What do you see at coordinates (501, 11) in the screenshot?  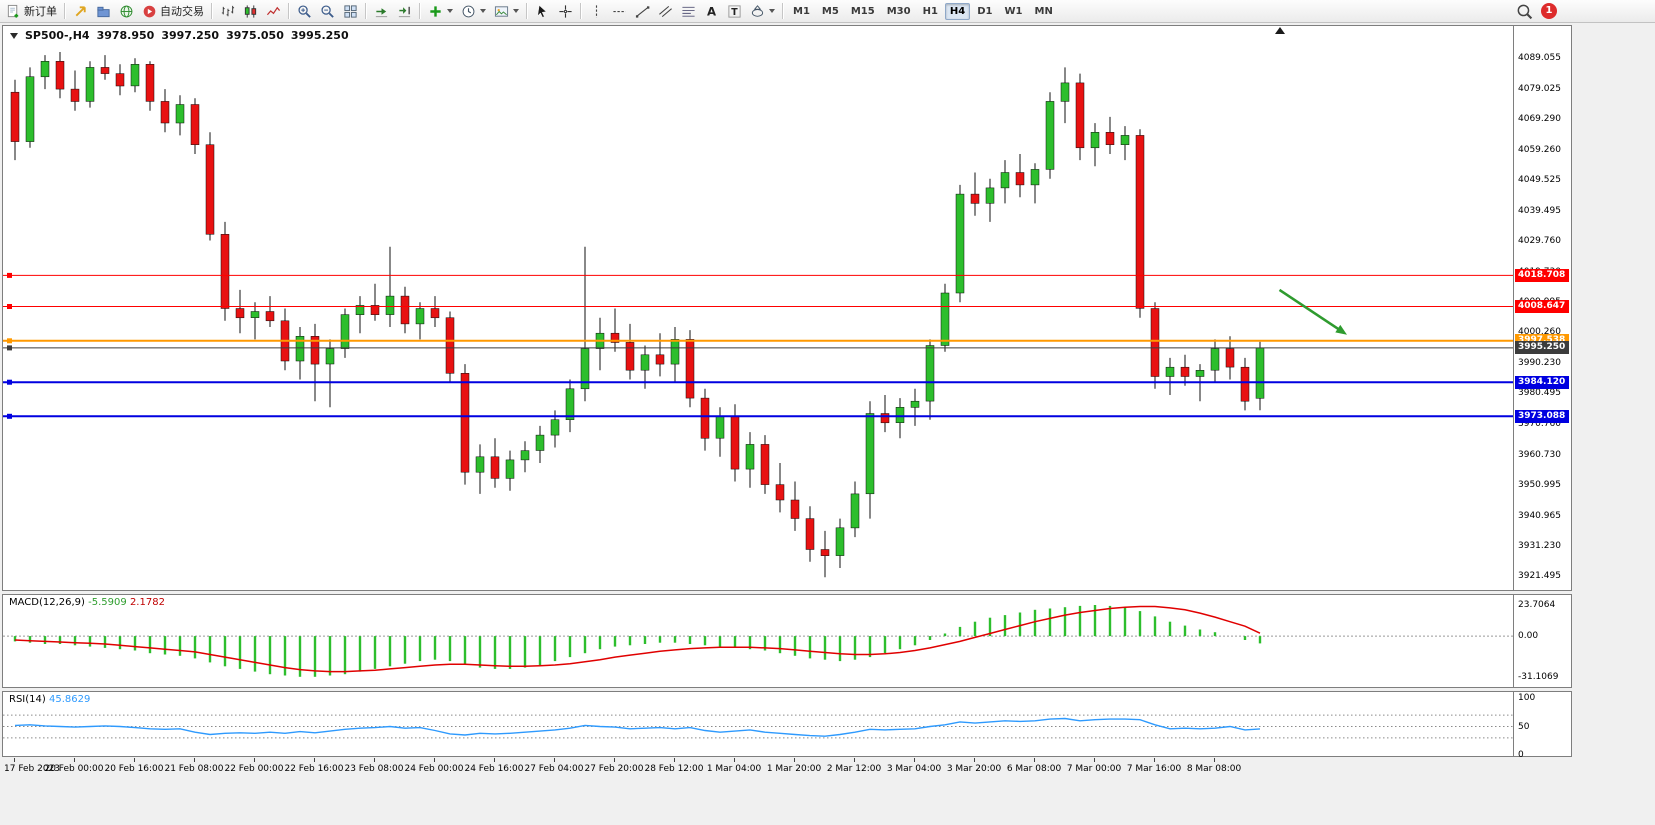 I see `template-icon` at bounding box center [501, 11].